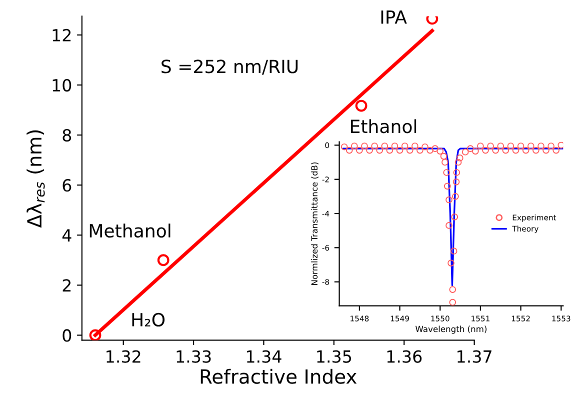 The image size is (577, 405). I want to click on y-axis-title: Normlized Transmittance (dB), so click(315, 223).